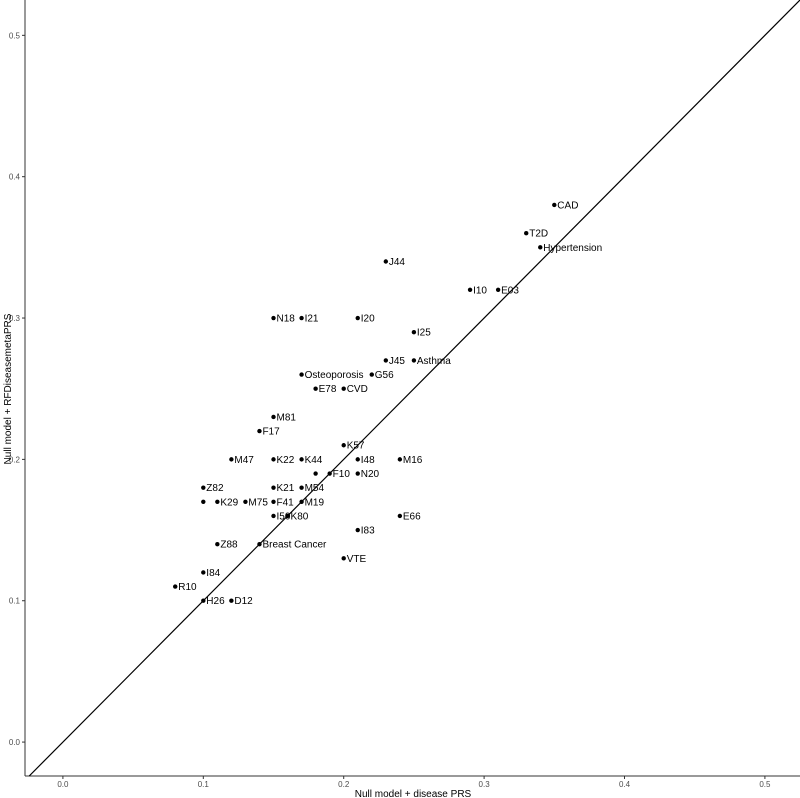  Describe the element at coordinates (286, 488) in the screenshot. I see `point-label: K21` at that location.